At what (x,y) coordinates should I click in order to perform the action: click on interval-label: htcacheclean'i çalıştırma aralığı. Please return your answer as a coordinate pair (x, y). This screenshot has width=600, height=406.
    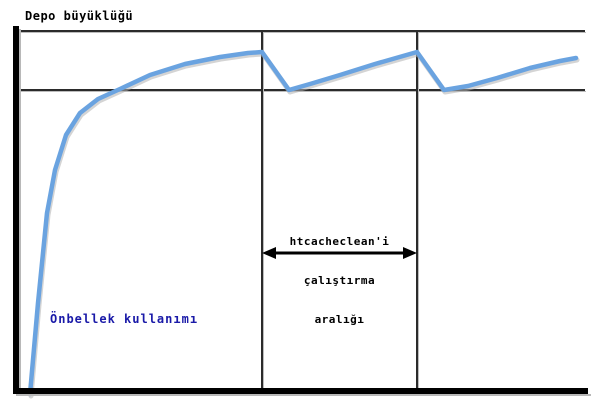
    Looking at the image, I should click on (339, 280).